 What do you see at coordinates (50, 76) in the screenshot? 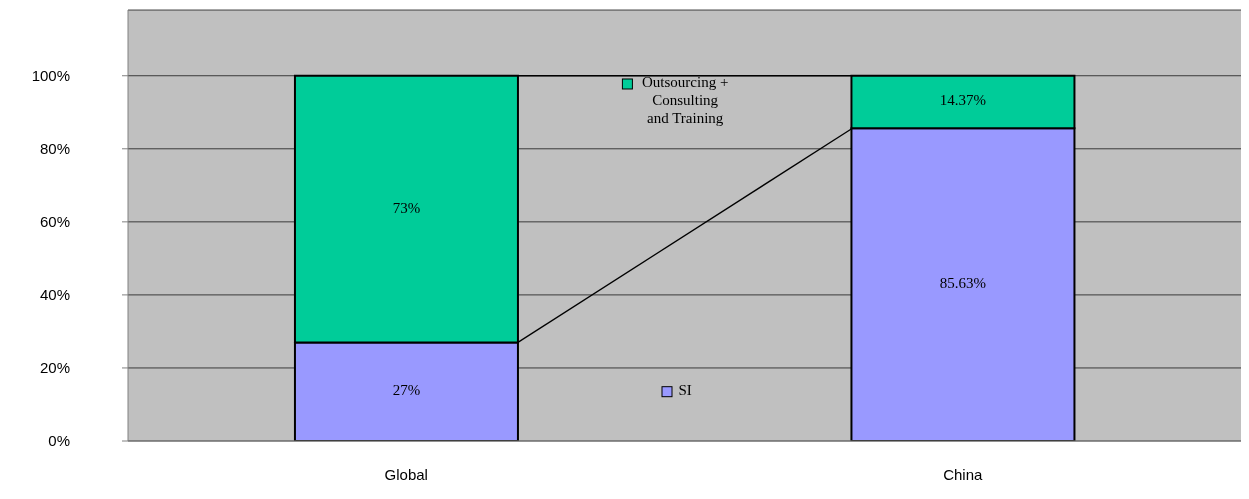
I see `y-tick-label: 100%` at bounding box center [50, 76].